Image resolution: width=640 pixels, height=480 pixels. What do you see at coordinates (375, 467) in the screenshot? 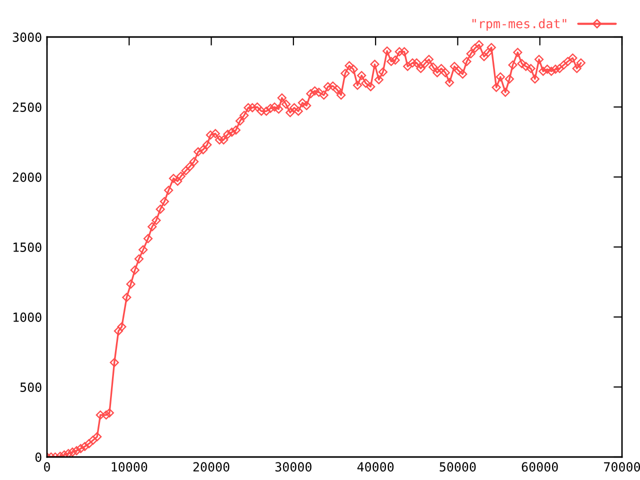
I see `x-tick-label: 40000` at bounding box center [375, 467].